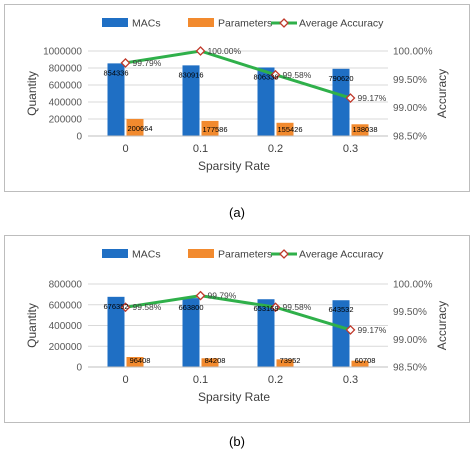  Describe the element at coordinates (289, 129) in the screenshot. I see `parameters-data-label: 155426` at that location.